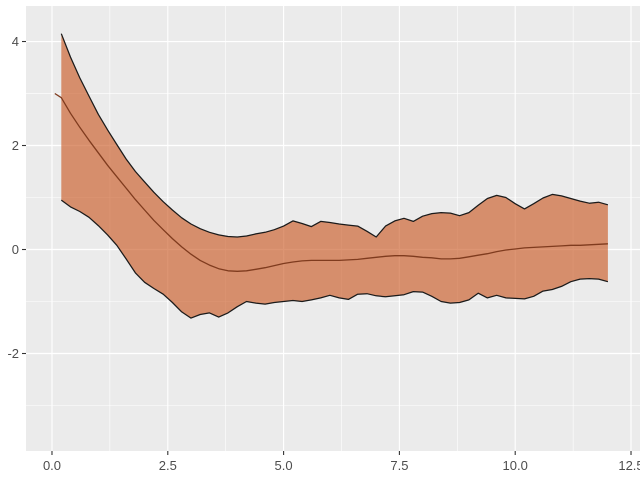 The image size is (640, 480). I want to click on x-tick-label: 0.0, so click(52, 465).